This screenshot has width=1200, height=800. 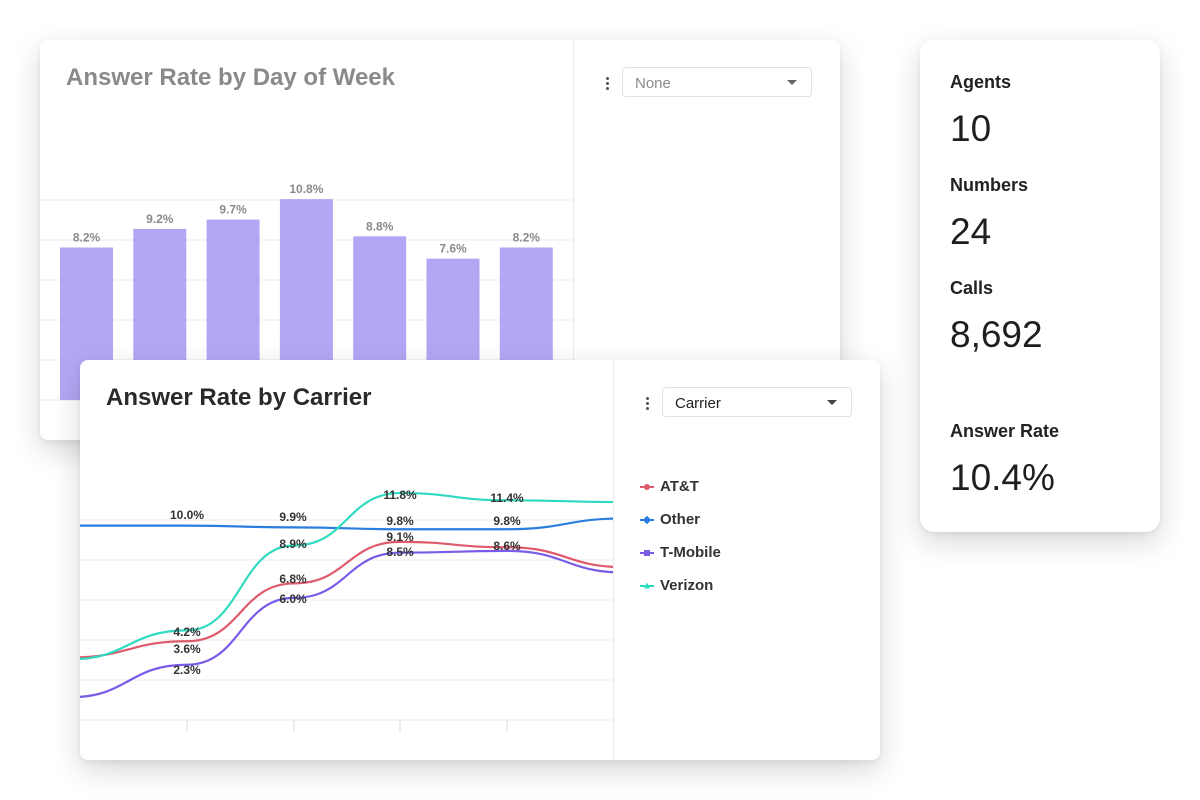 I want to click on calls-value: 8,692, so click(x=996, y=334).